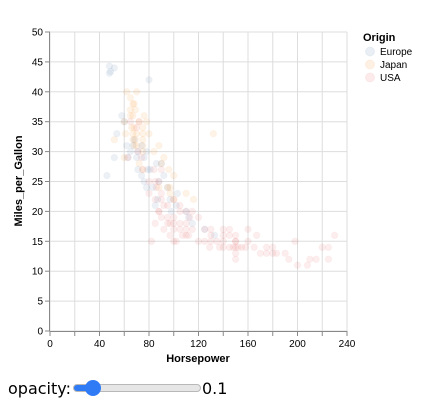 This screenshot has width=426, height=412. I want to click on x-tick-label: 160, so click(248, 344).